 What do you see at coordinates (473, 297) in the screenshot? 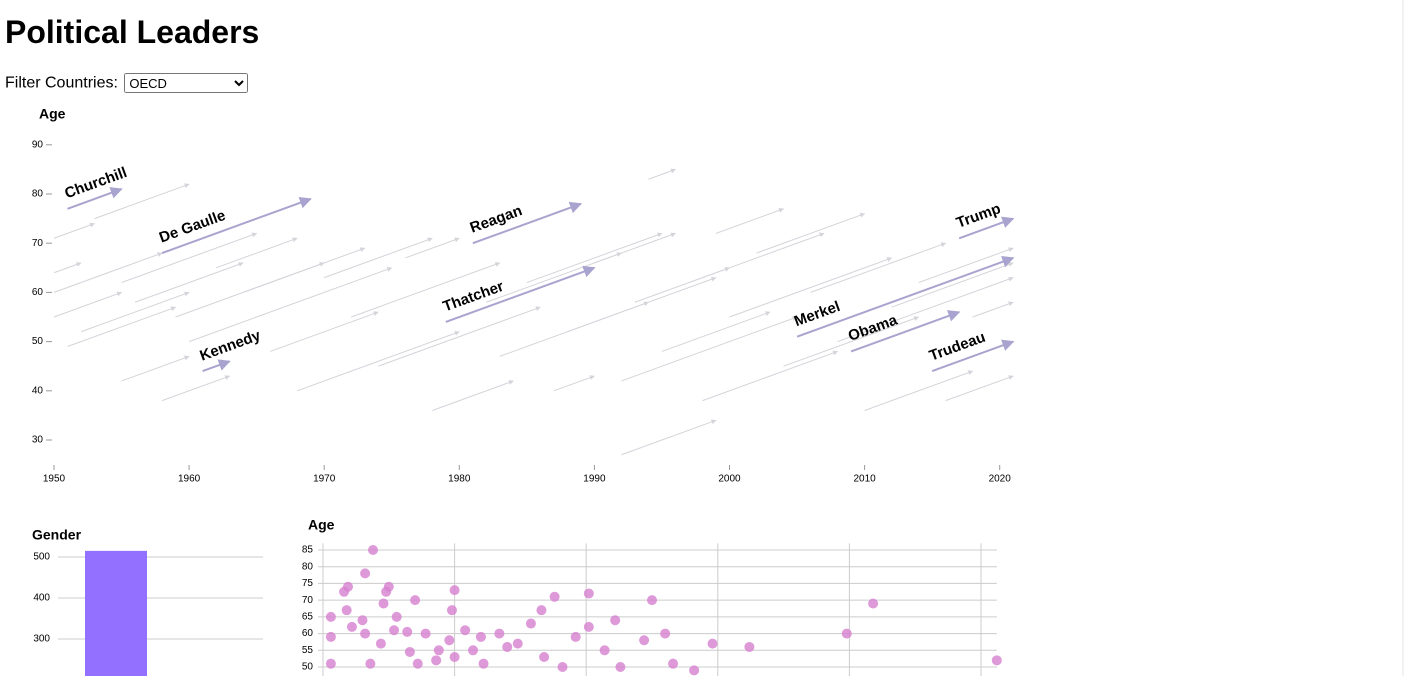
I see `leader-name: Thatcher` at bounding box center [473, 297].